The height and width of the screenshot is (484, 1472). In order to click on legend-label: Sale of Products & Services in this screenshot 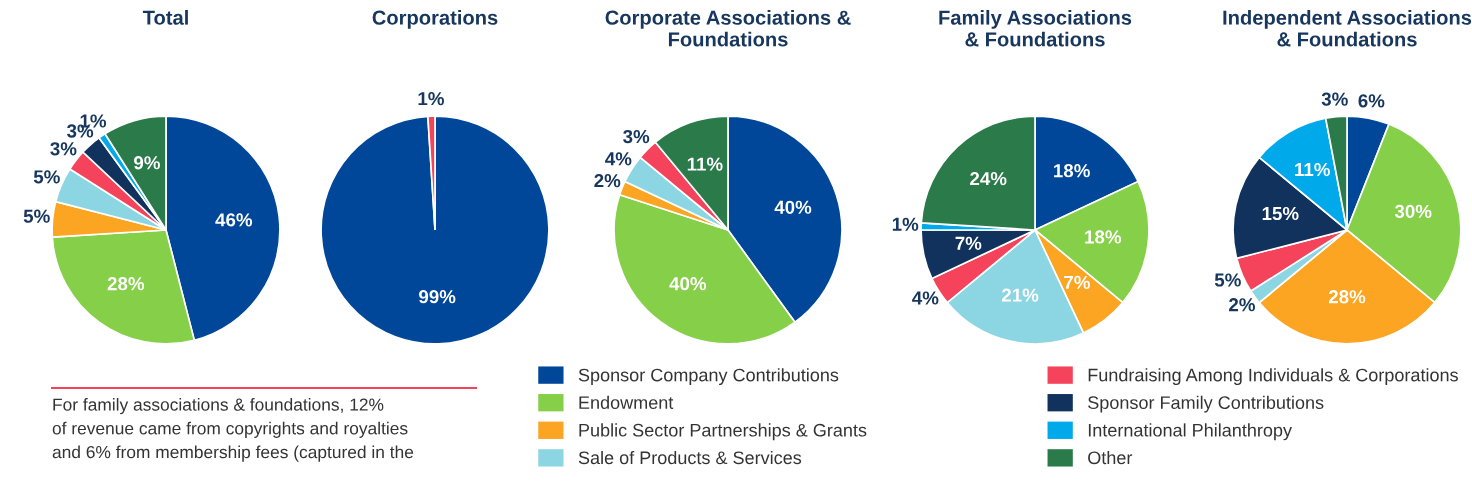, I will do `click(690, 457)`.